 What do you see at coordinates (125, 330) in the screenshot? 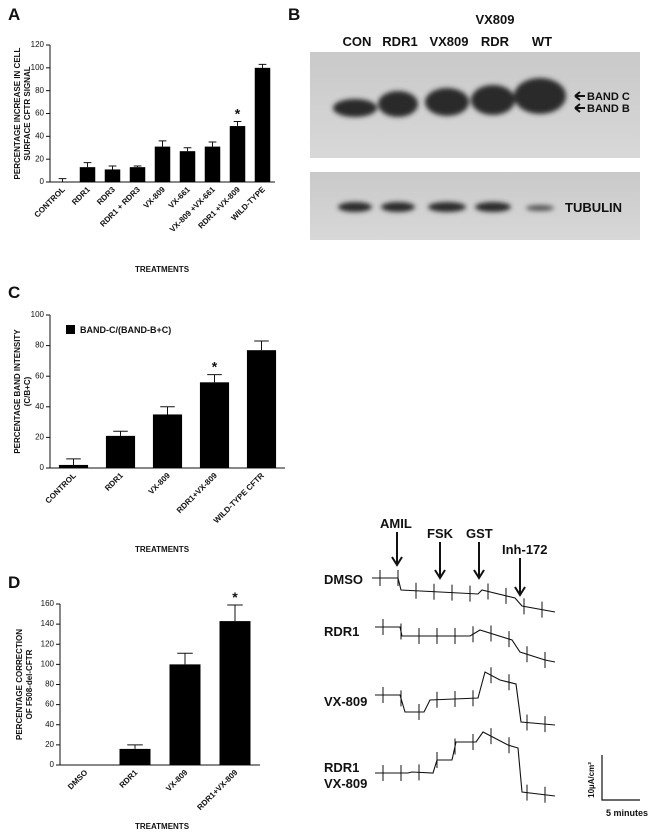
I see `legend-label: BAND-C/(BAND-B+C)` at bounding box center [125, 330].